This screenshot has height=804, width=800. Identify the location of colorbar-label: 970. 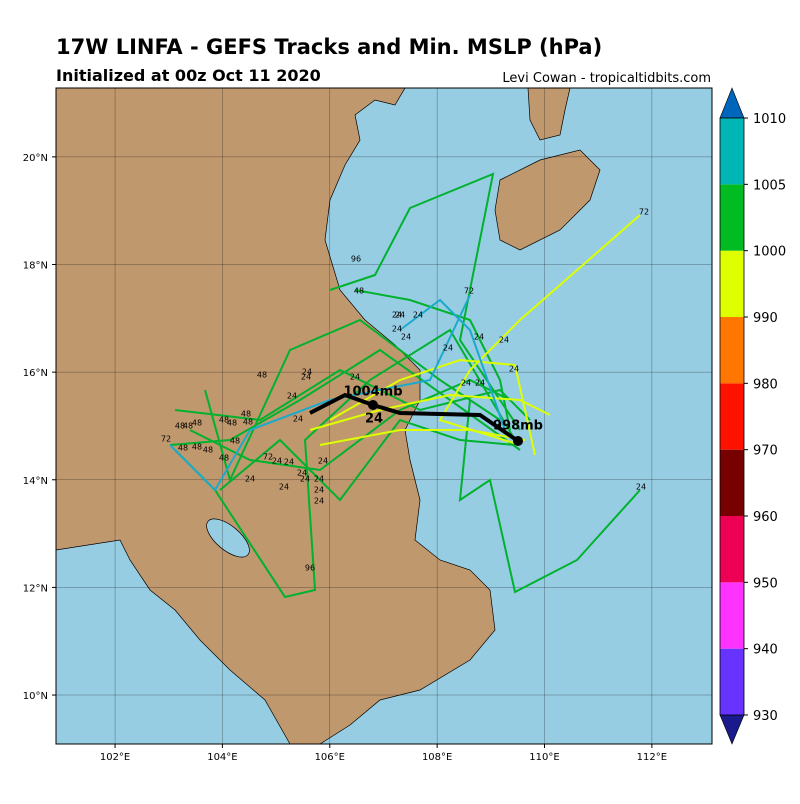
(765, 451).